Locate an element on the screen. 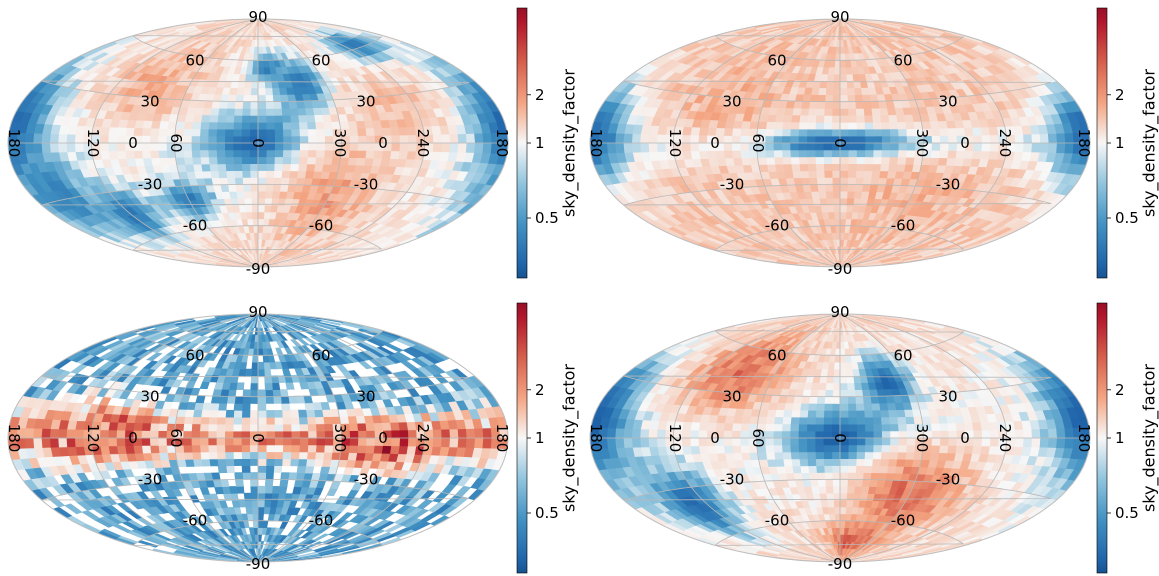  colorbar-gradient is located at coordinates (522, 143).